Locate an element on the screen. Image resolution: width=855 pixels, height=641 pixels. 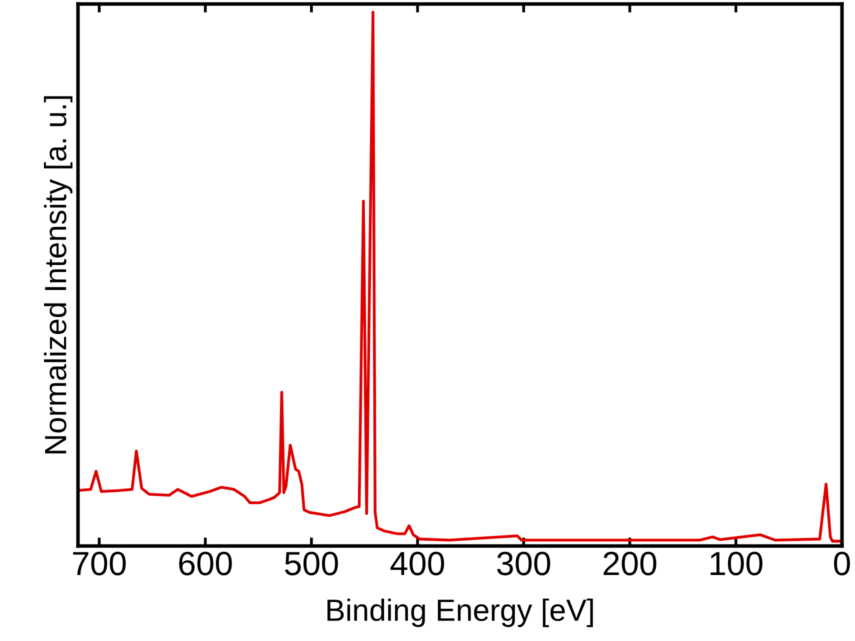
x-tick-label: 0 is located at coordinates (842, 564).